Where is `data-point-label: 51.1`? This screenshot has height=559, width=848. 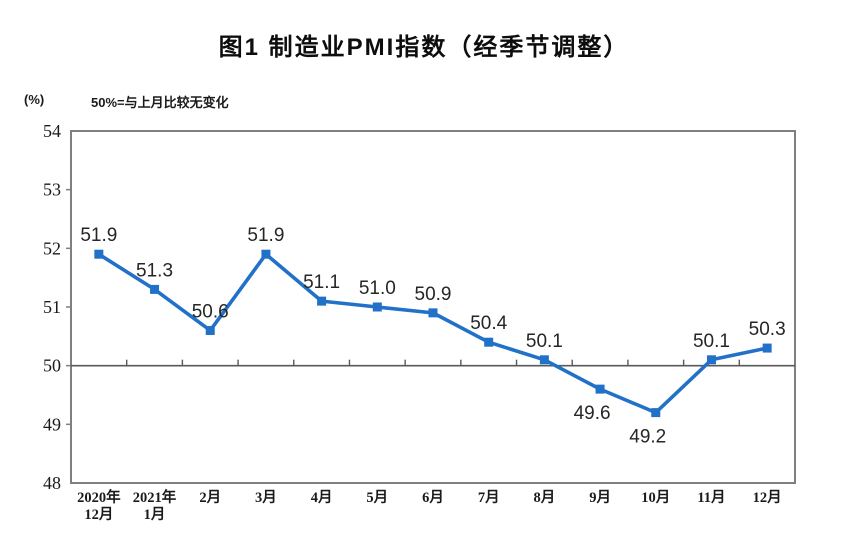 data-point-label: 51.1 is located at coordinates (321, 282).